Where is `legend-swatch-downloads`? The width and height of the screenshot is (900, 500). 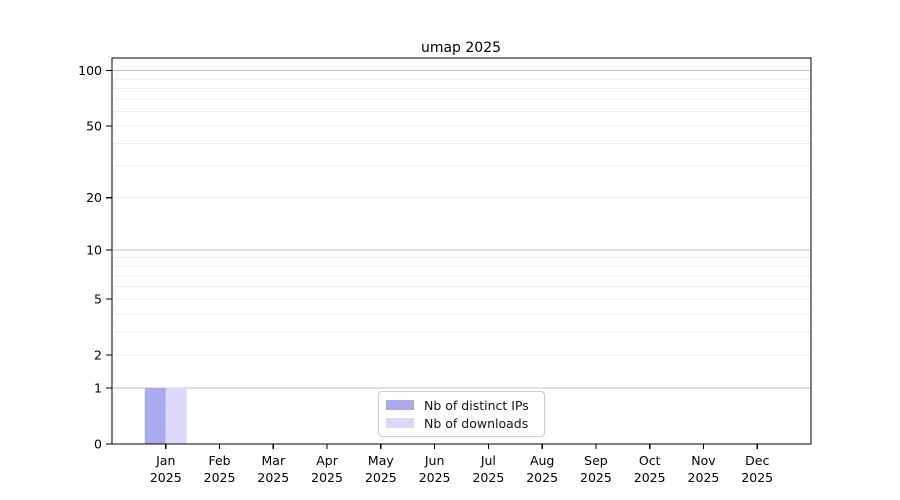
legend-swatch-downloads is located at coordinates (400, 423).